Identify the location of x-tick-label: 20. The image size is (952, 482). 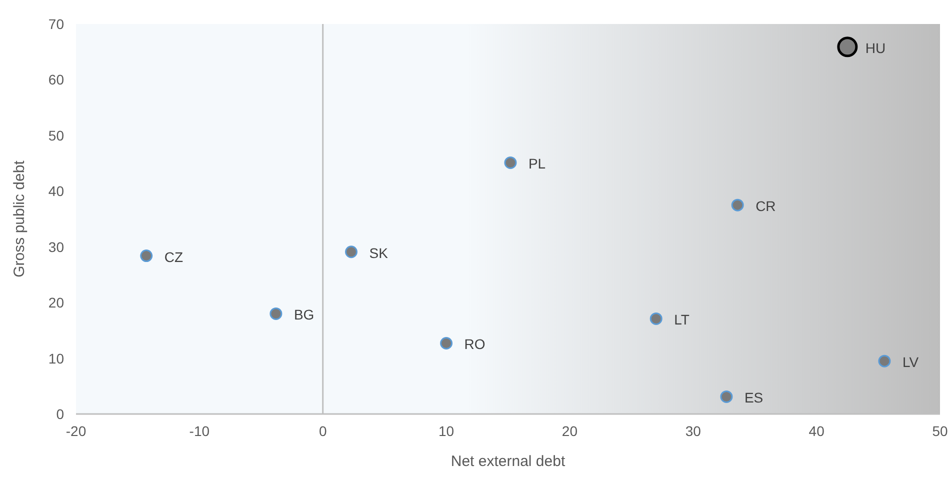
(570, 431).